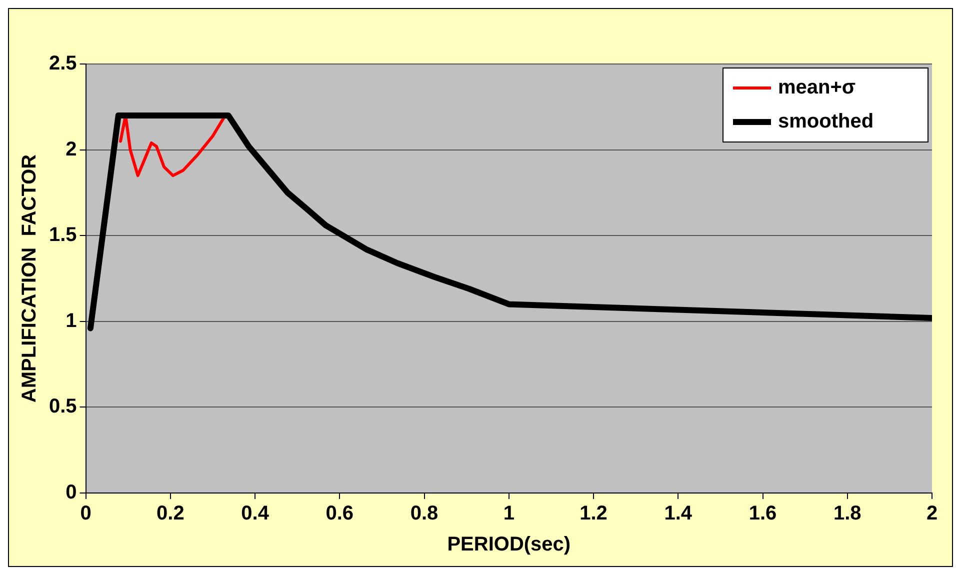 Image resolution: width=961 pixels, height=575 pixels. Describe the element at coordinates (424, 513) in the screenshot. I see `x-tick-label: 0.8` at that location.